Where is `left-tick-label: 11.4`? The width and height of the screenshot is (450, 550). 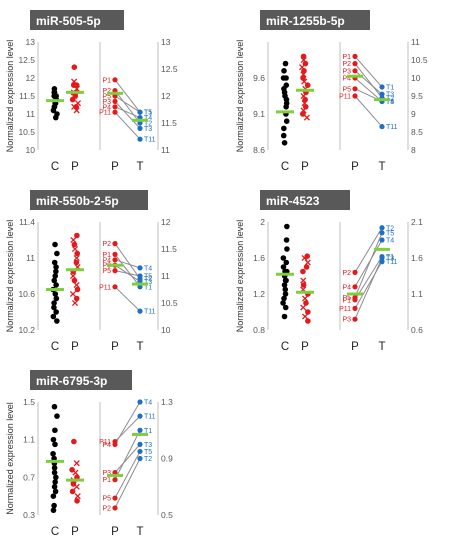 left-tick-label: 11.4 is located at coordinates (27, 222).